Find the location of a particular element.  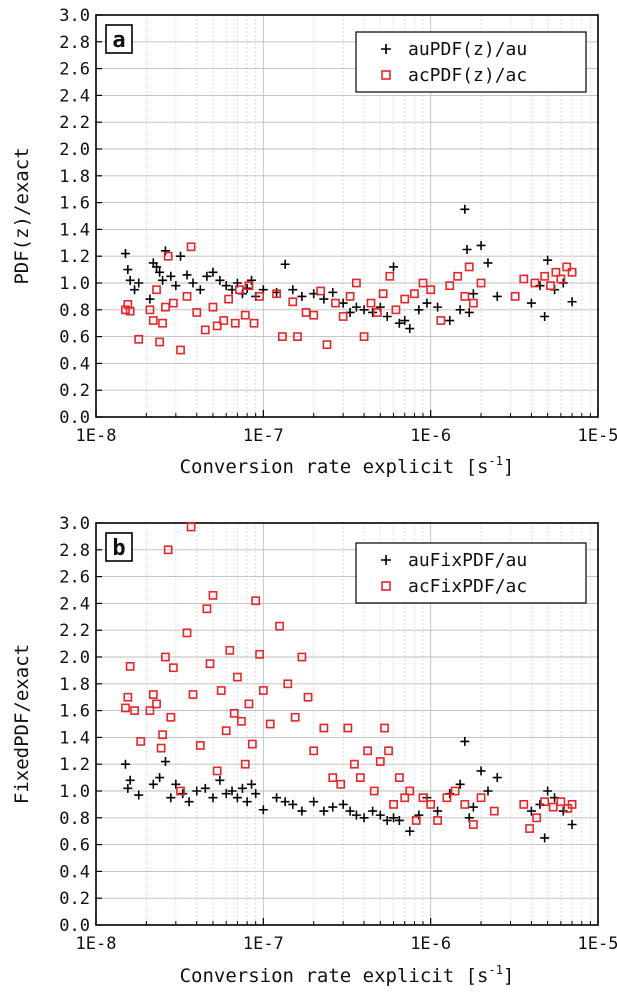

legend-label: acPDF(z)/ac is located at coordinates (467, 75).